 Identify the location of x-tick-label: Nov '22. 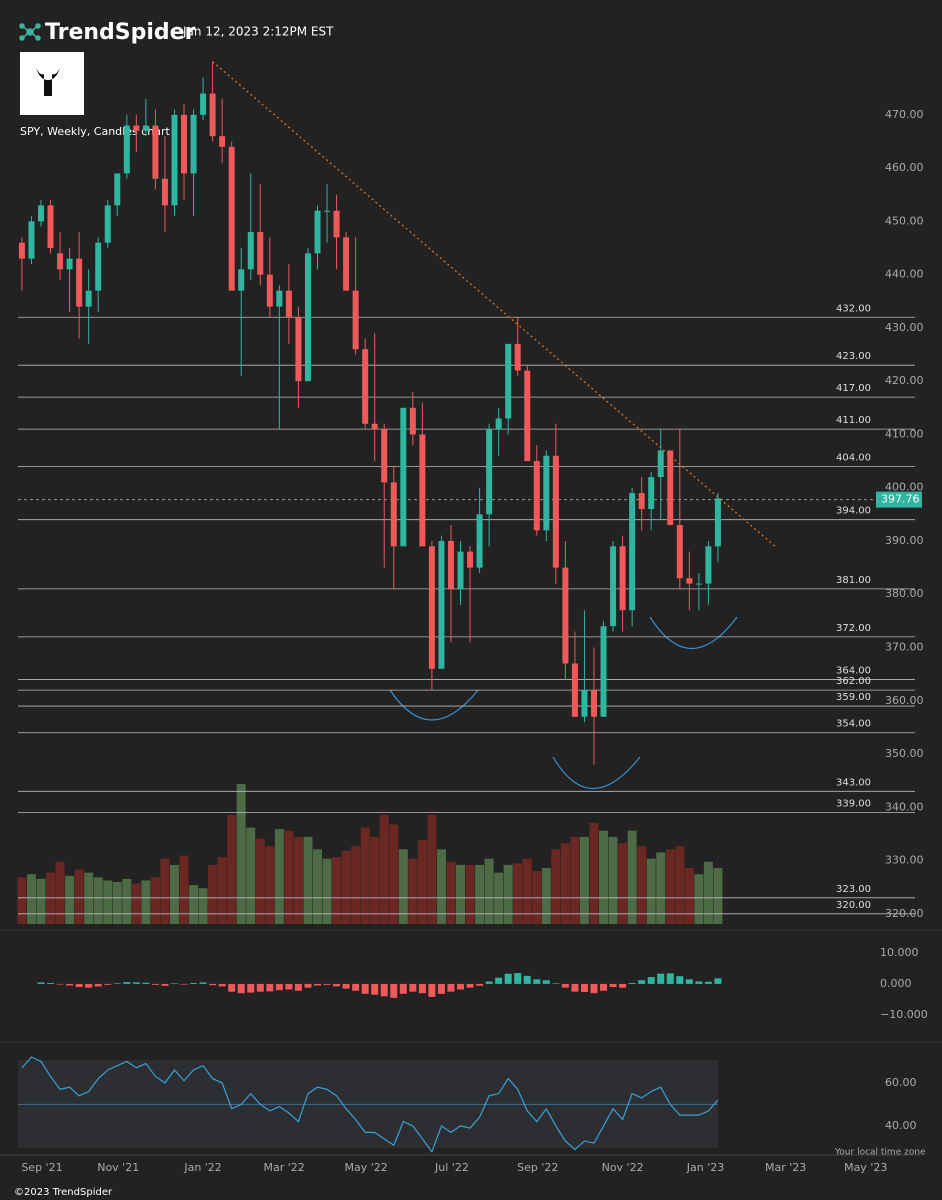
(623, 1167).